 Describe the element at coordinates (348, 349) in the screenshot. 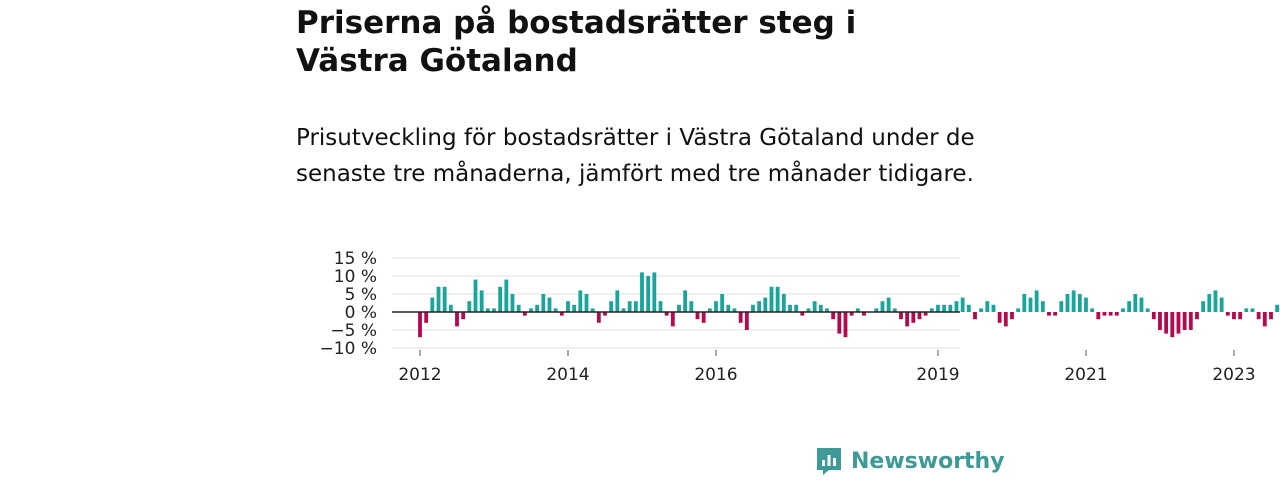

I see `y-tick-label: −10 %` at that location.